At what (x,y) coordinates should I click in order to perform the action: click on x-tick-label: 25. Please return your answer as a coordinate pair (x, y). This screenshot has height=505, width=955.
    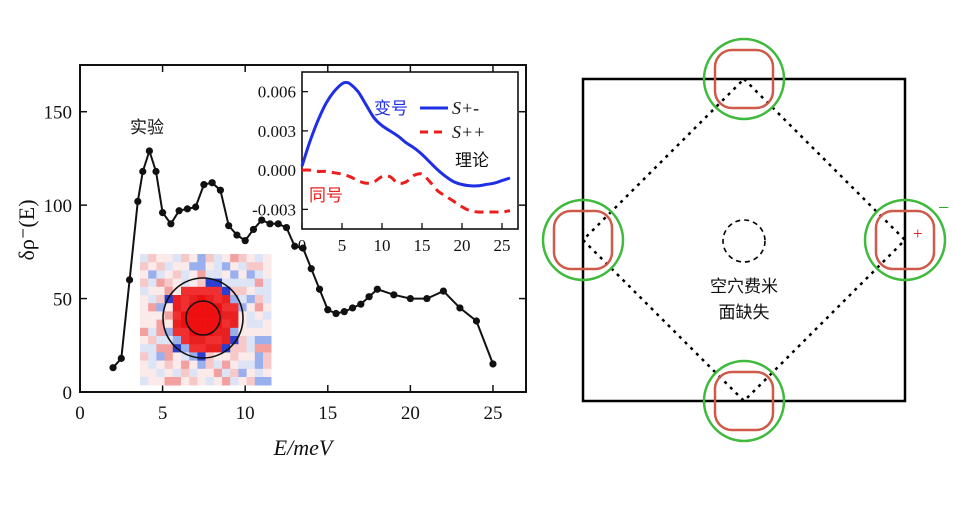
    Looking at the image, I should click on (492, 413).